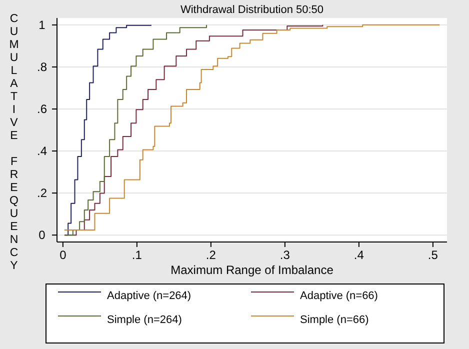 This screenshot has width=469, height=349. Describe the element at coordinates (149, 296) in the screenshot. I see `legend-label: Adaptive (n=264)` at that location.